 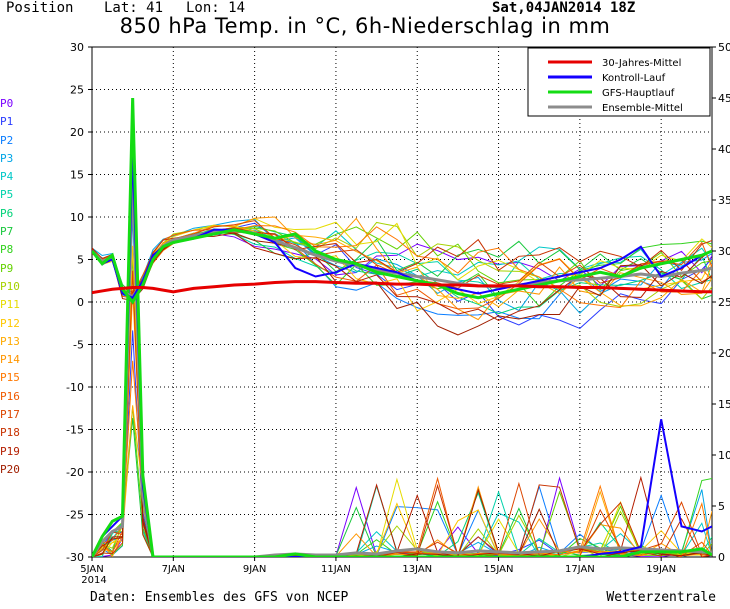 I want to click on x-tick-year-label: 2014, so click(x=93, y=580).